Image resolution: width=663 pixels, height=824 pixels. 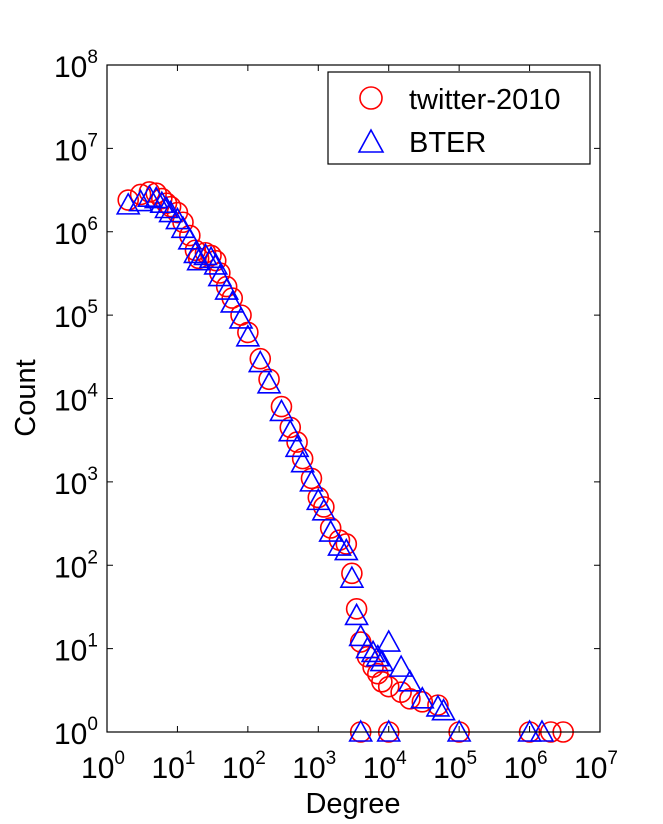 I want to click on x-tick-label: 10², so click(x=244, y=766).